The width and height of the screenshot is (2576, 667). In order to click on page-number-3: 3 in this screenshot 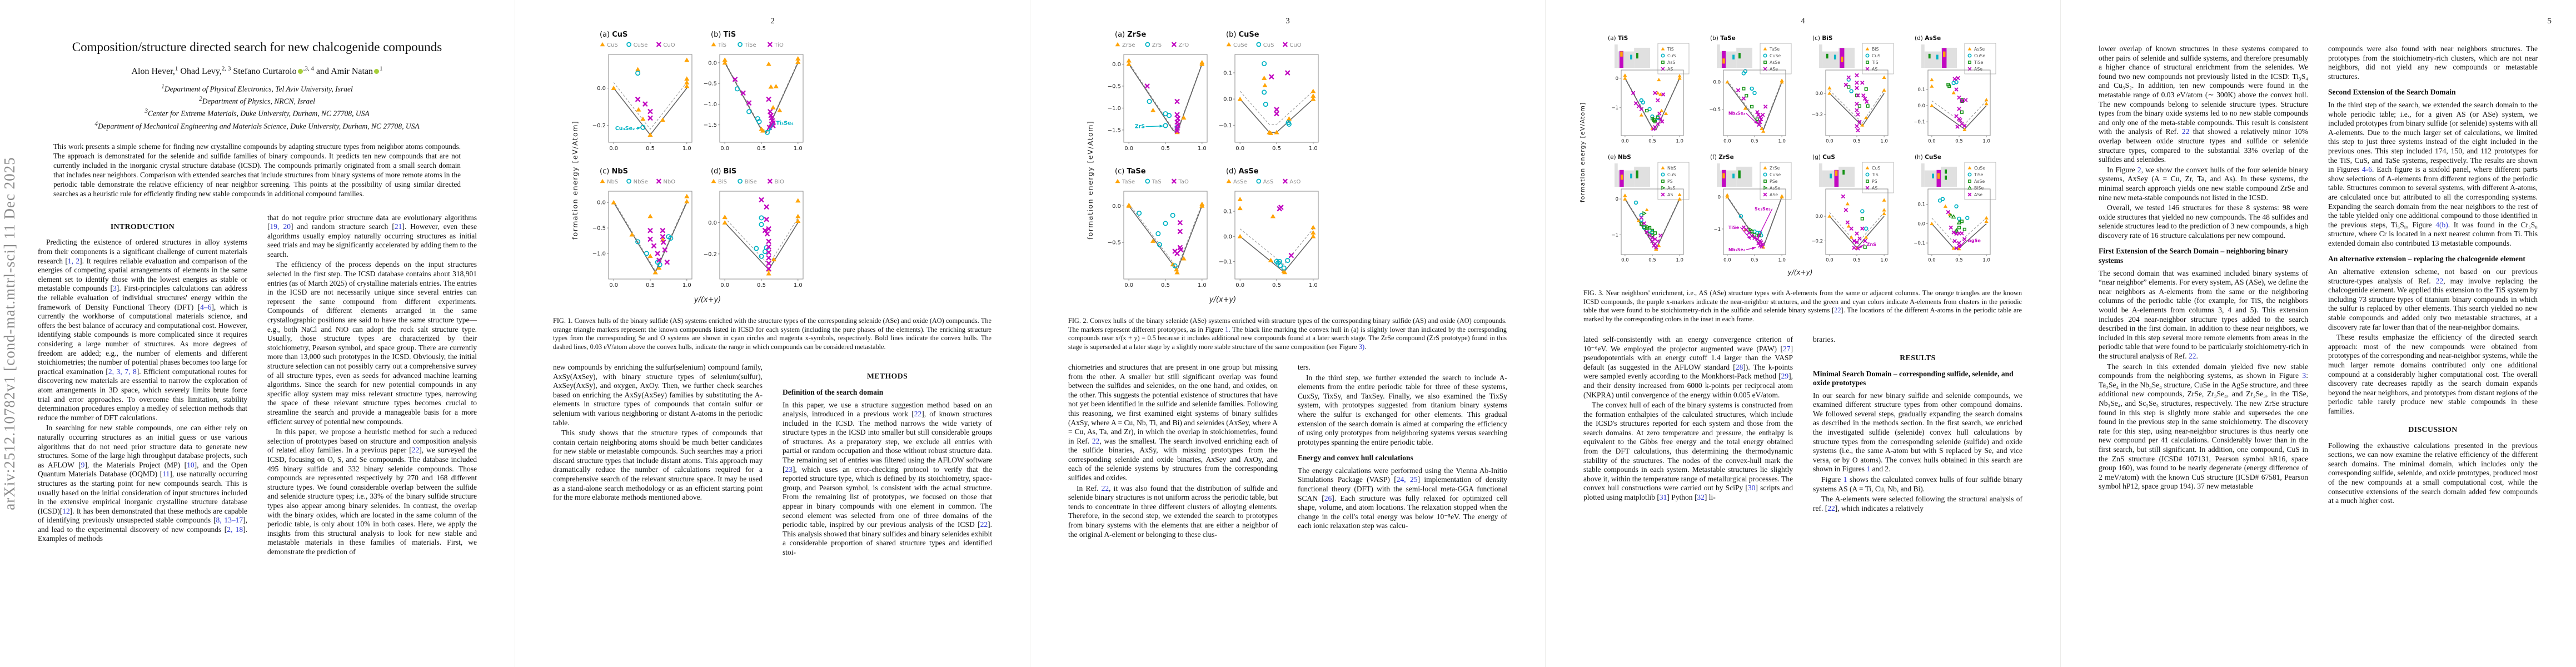, I will do `click(1287, 21)`.